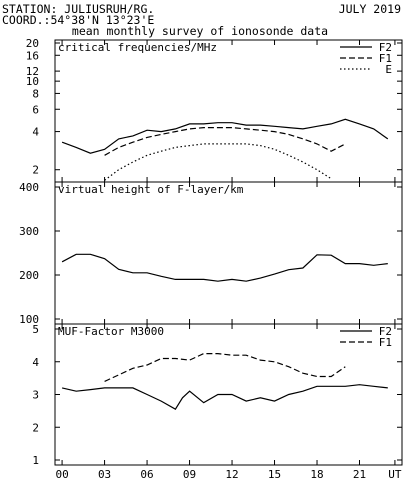 The width and height of the screenshot is (408, 480). What do you see at coordinates (32, 55) in the screenshot?
I see `y-tick-label: 16` at bounding box center [32, 55].